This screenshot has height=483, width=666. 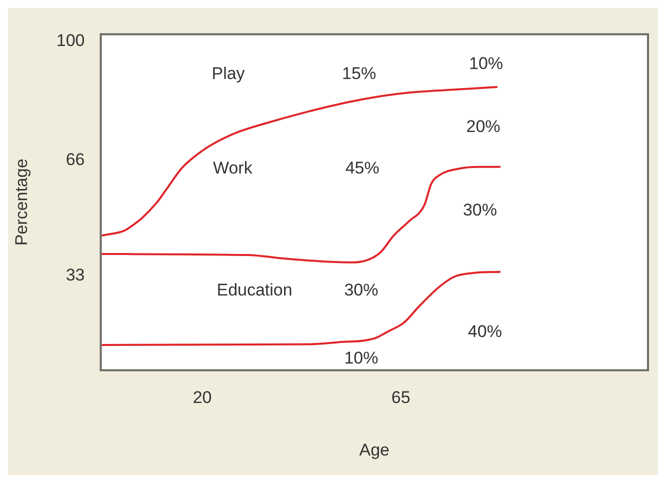 I want to click on annotation: 20%, so click(x=483, y=126).